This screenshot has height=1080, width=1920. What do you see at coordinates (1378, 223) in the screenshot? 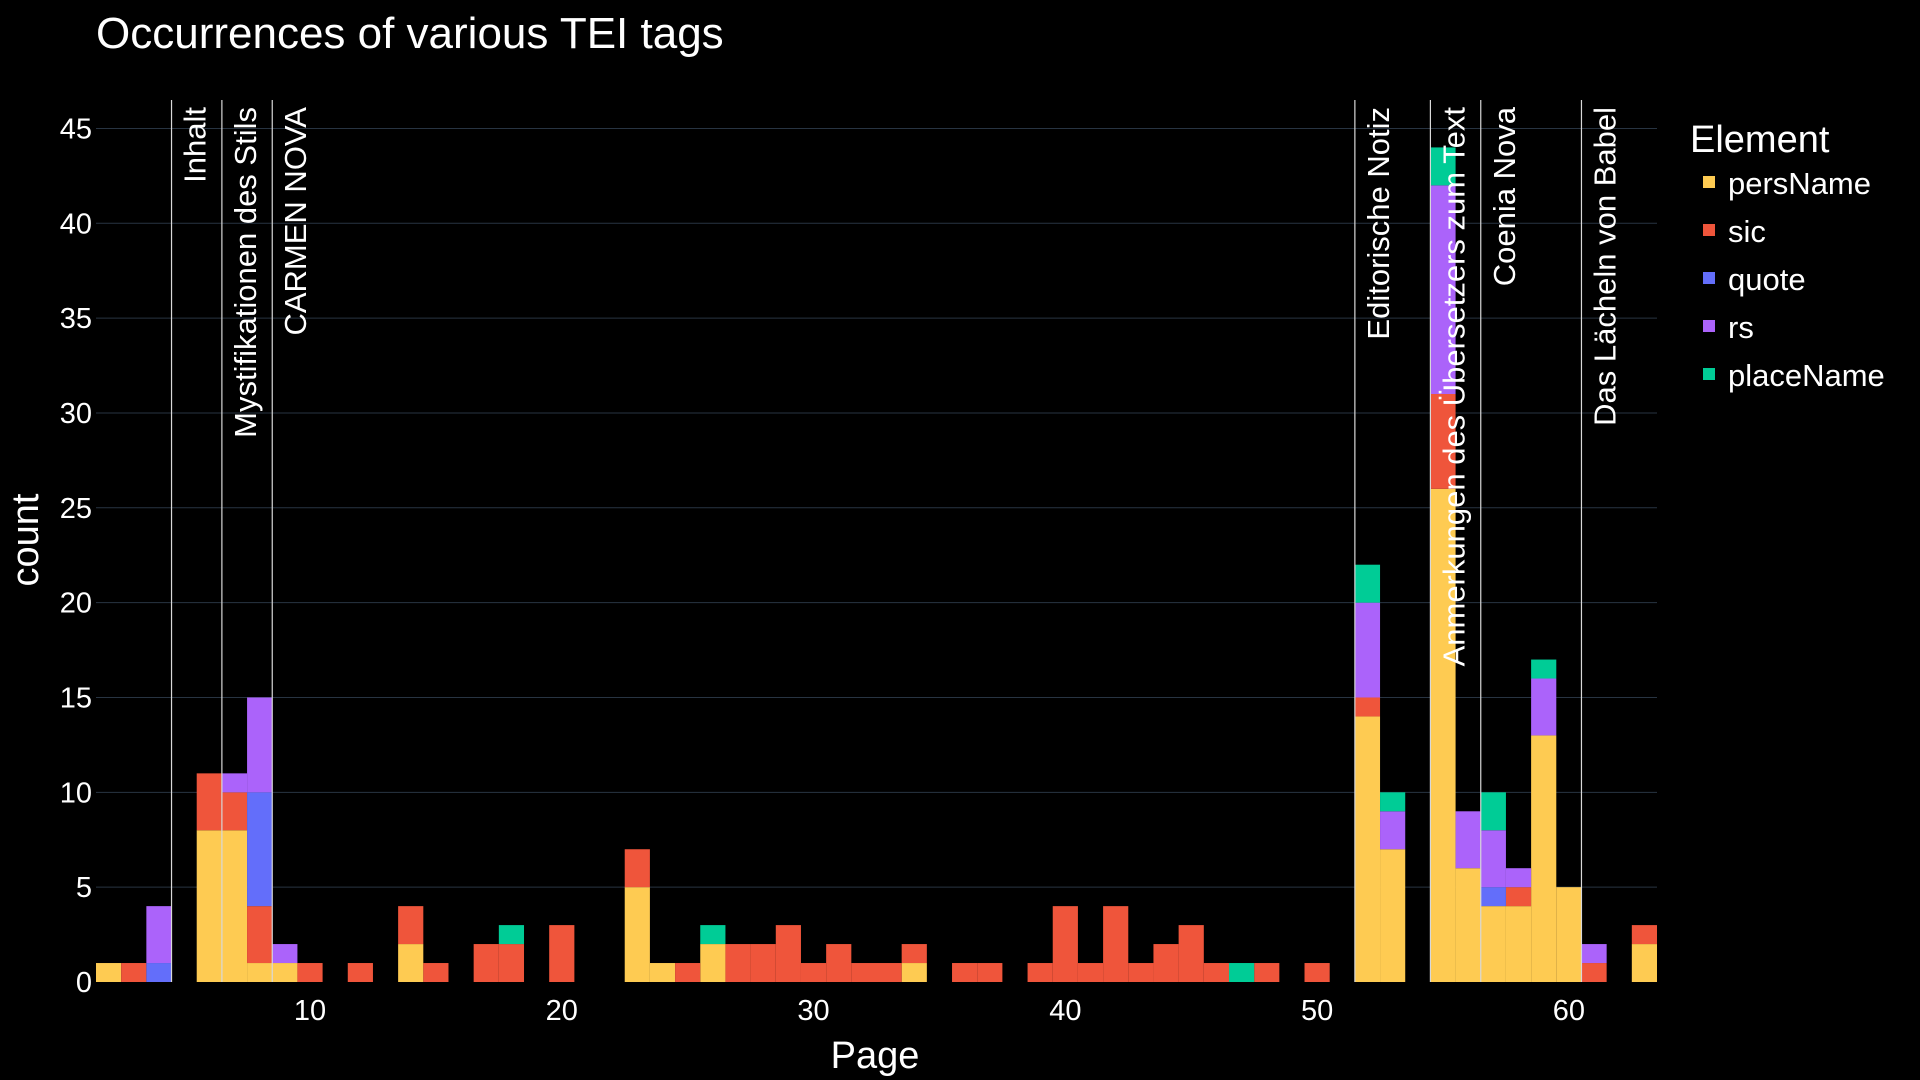
I see `section-marker-label: Editorische Notiz` at bounding box center [1378, 223].